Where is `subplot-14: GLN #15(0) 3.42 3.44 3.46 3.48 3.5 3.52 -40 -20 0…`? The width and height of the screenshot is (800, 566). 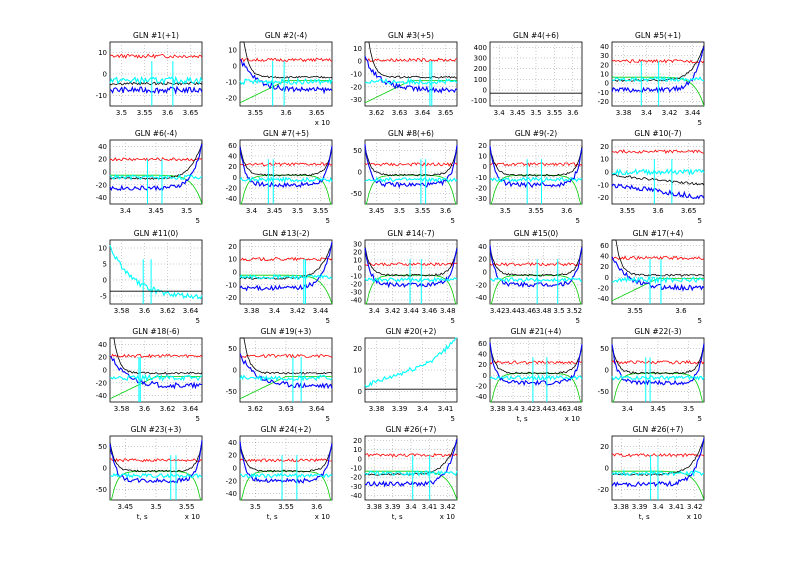
subplot-14: GLN #15(0) 3.42 3.44 3.46 3.48 3.5 3.52 -40 -20 0… is located at coordinates (529, 277).